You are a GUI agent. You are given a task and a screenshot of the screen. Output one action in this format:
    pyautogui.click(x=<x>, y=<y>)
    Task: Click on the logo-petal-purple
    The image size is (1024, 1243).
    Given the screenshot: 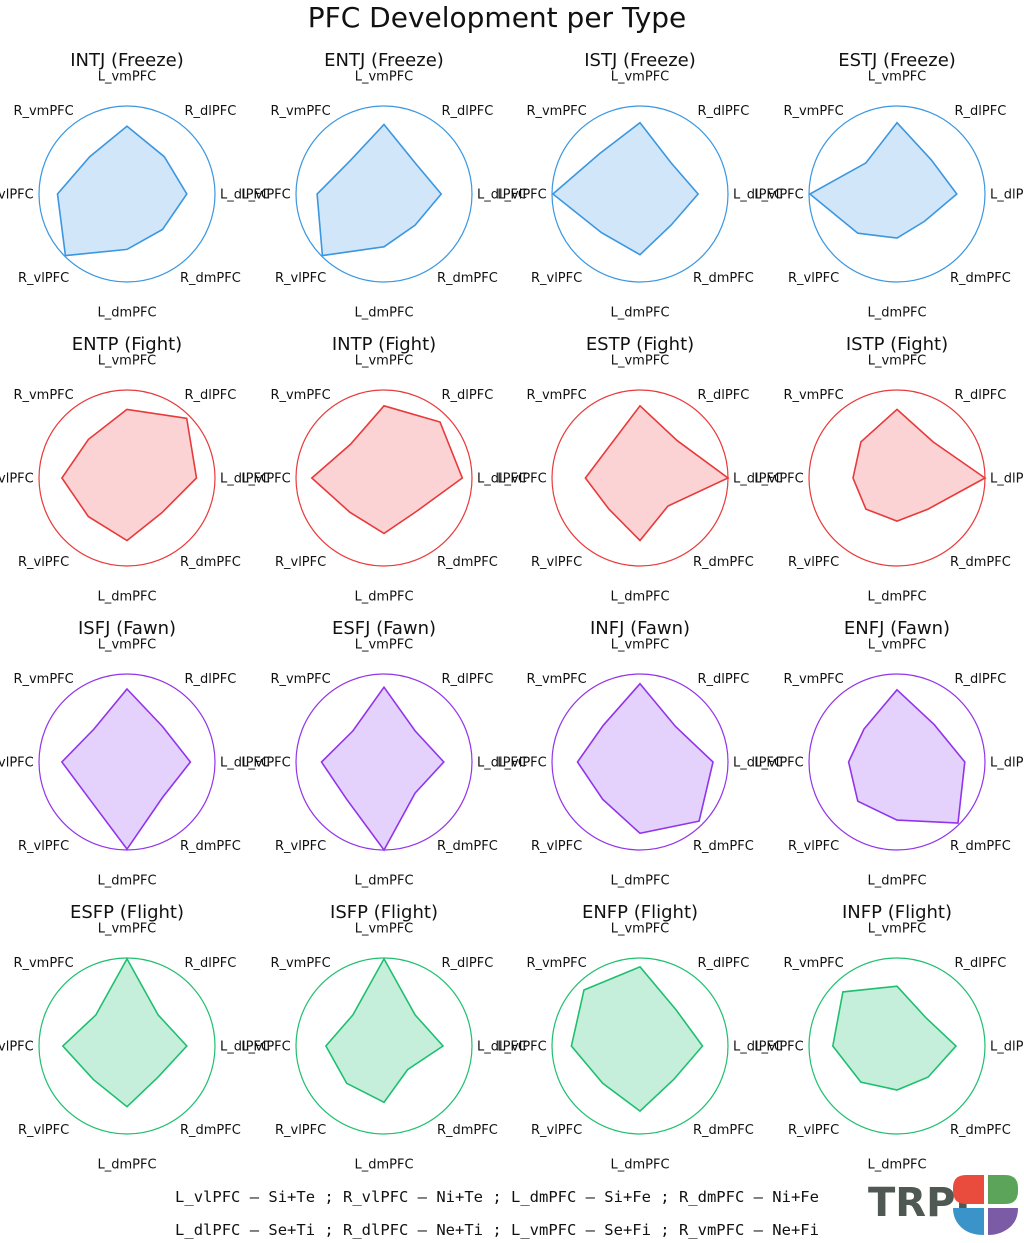 What is the action you would take?
    pyautogui.click(x=1003, y=1221)
    